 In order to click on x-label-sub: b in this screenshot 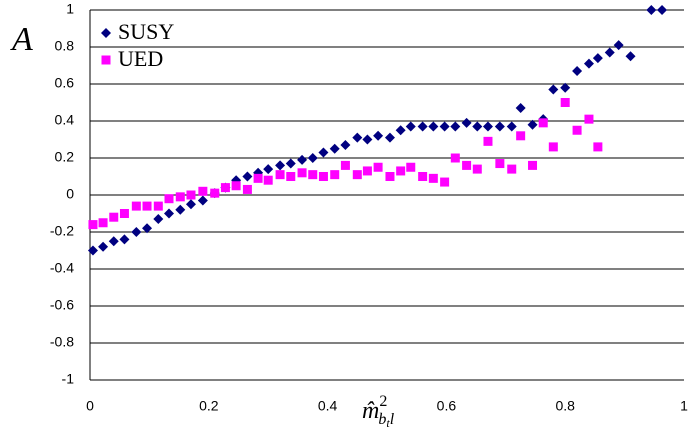, I will do `click(382, 419)`.